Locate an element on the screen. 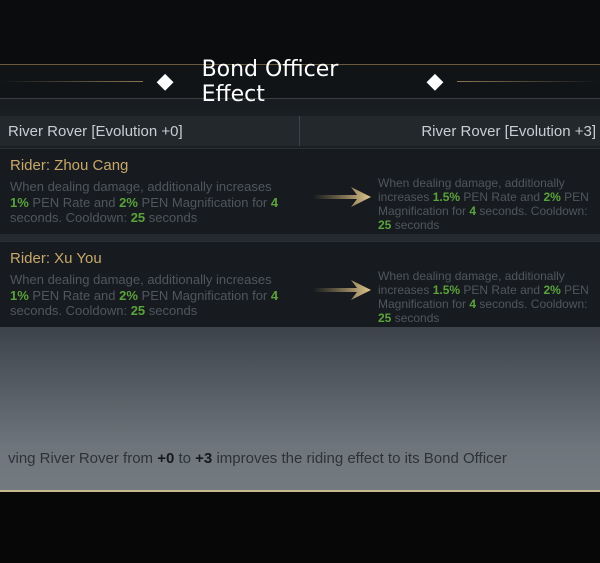  rider-name: Rider: Zhou Cang is located at coordinates (69, 165).